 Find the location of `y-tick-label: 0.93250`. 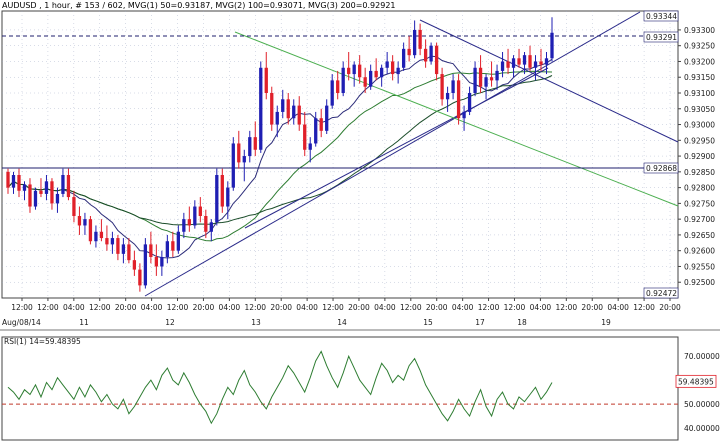

y-tick-label: 0.93250 is located at coordinates (699, 46).